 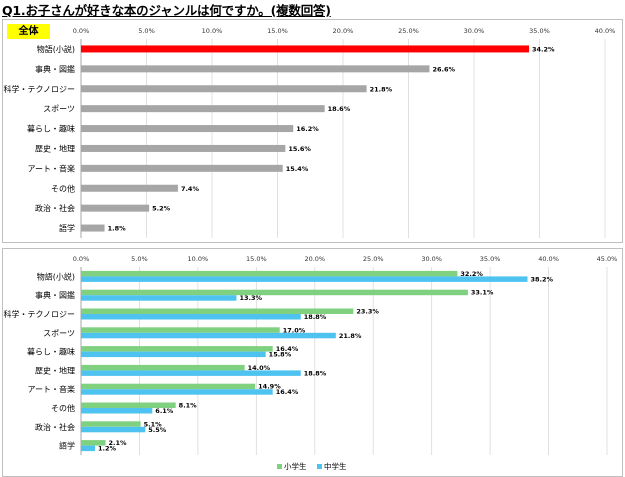 What do you see at coordinates (350, 336) in the screenshot?
I see `data-label: 21.8%` at bounding box center [350, 336].